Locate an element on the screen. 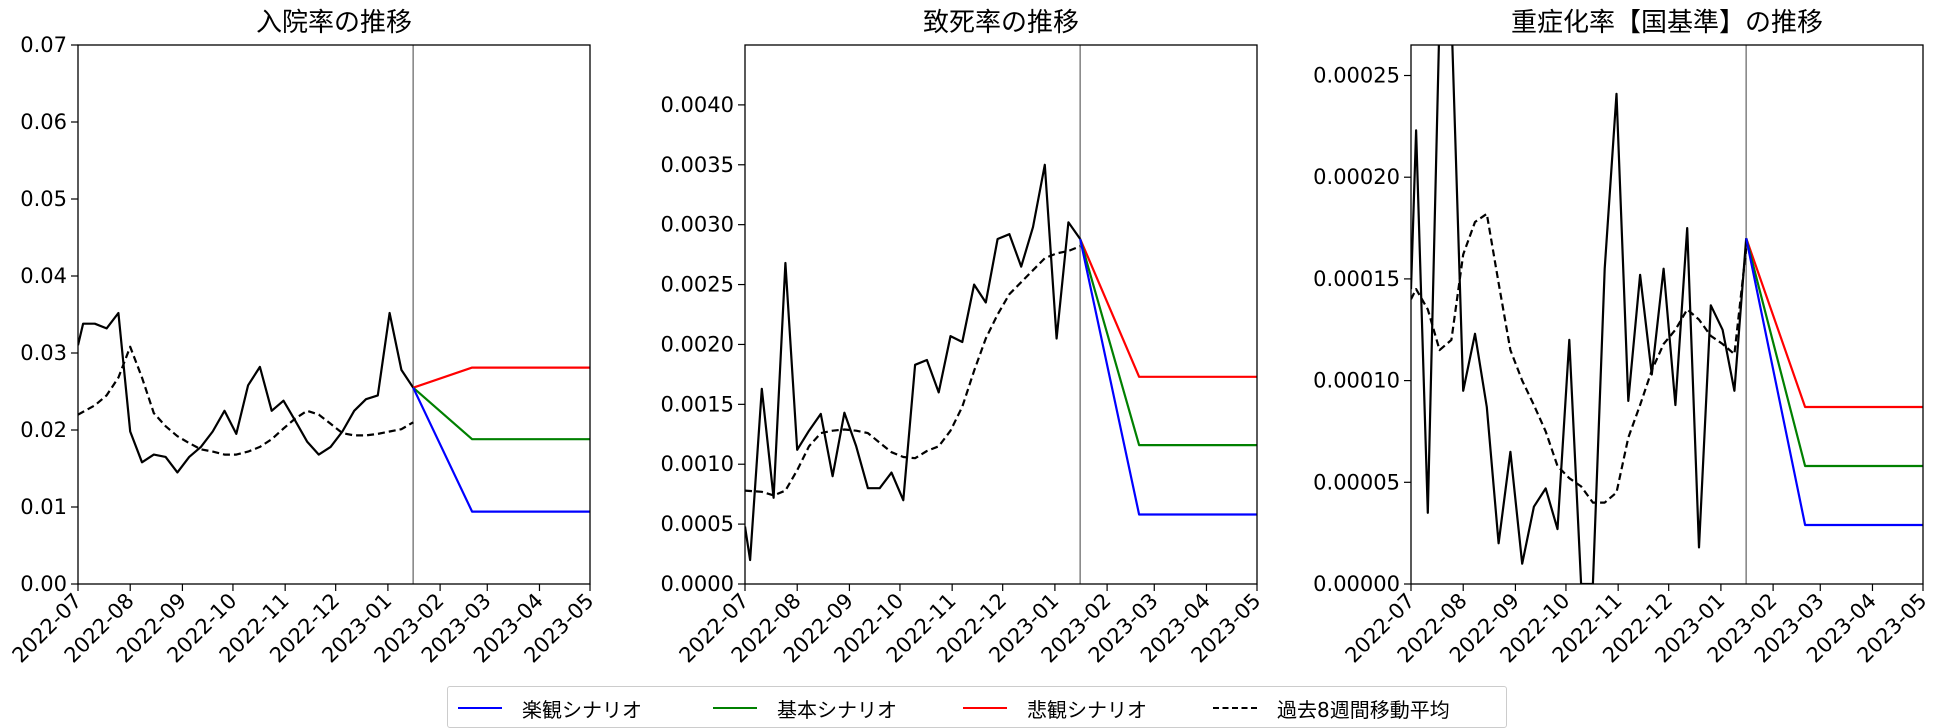 Image resolution: width=1937 pixels, height=728 pixels. chart-title: 致死率の推移 is located at coordinates (1001, 23).